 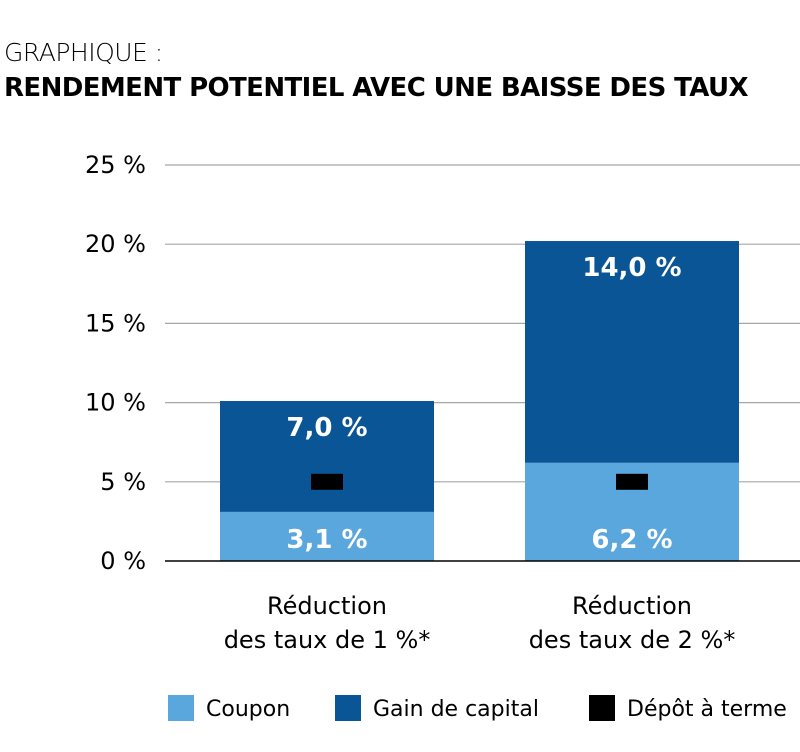 What do you see at coordinates (632, 640) in the screenshot?
I see `category-label: des taux de 2 %*` at bounding box center [632, 640].